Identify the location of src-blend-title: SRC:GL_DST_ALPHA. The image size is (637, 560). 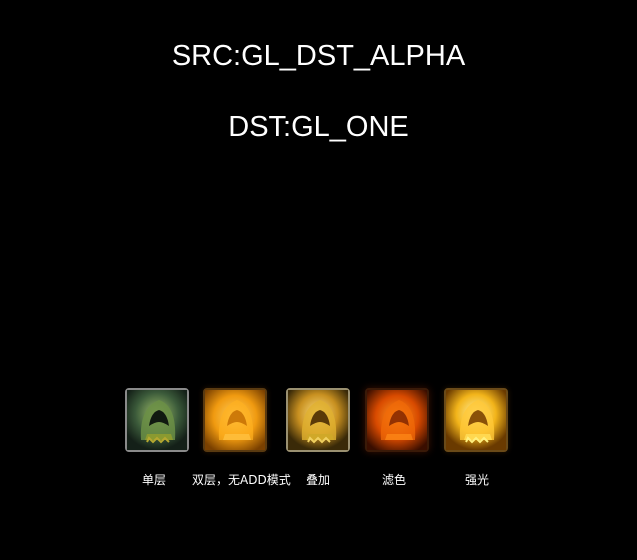
(318, 56).